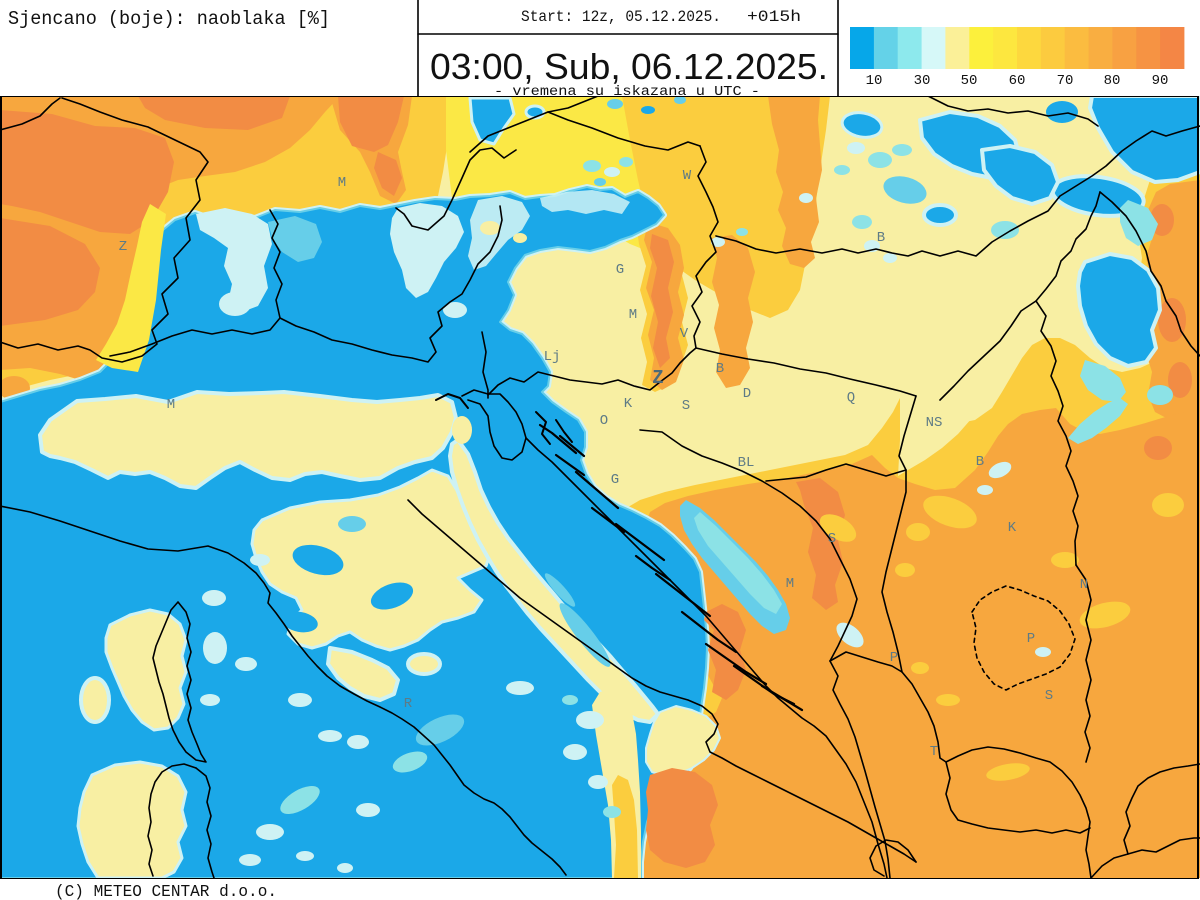  Describe the element at coordinates (746, 463) in the screenshot. I see `svg-text: BL` at that location.